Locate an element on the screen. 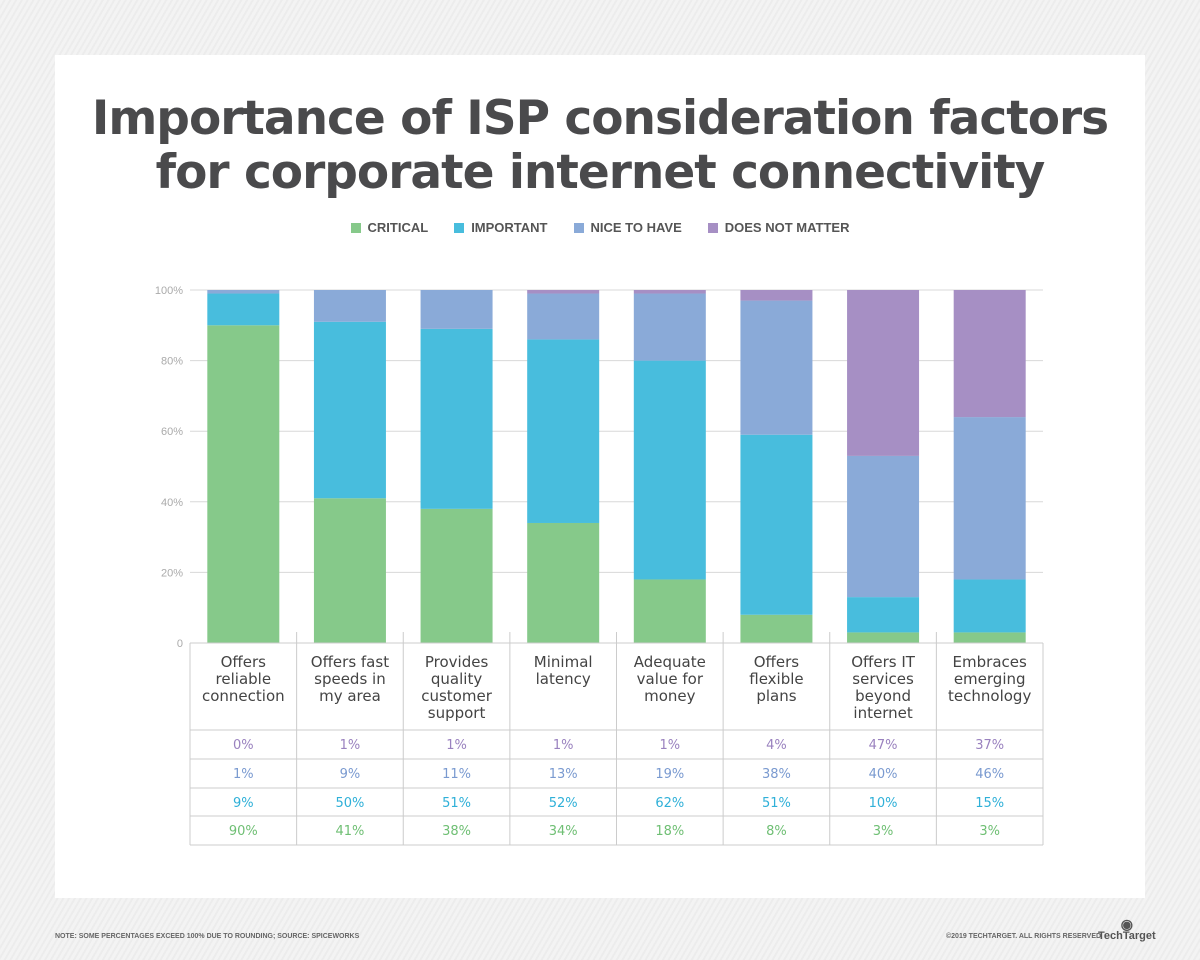 Image resolution: width=1200 pixels, height=960 pixels. category-label: reliable is located at coordinates (244, 679).